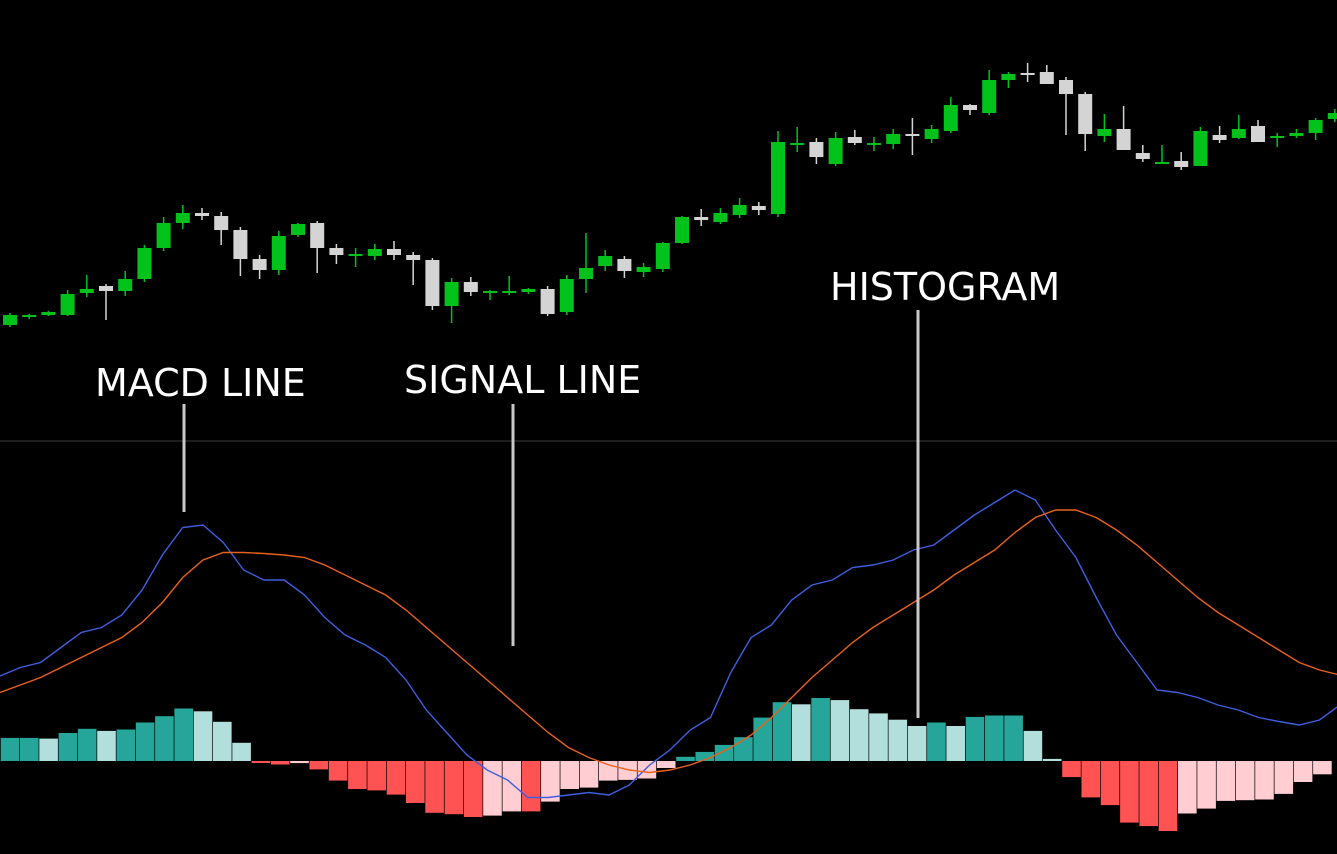 The height and width of the screenshot is (854, 1337). Describe the element at coordinates (200, 383) in the screenshot. I see `macd-line-label: MACD LINE` at that location.